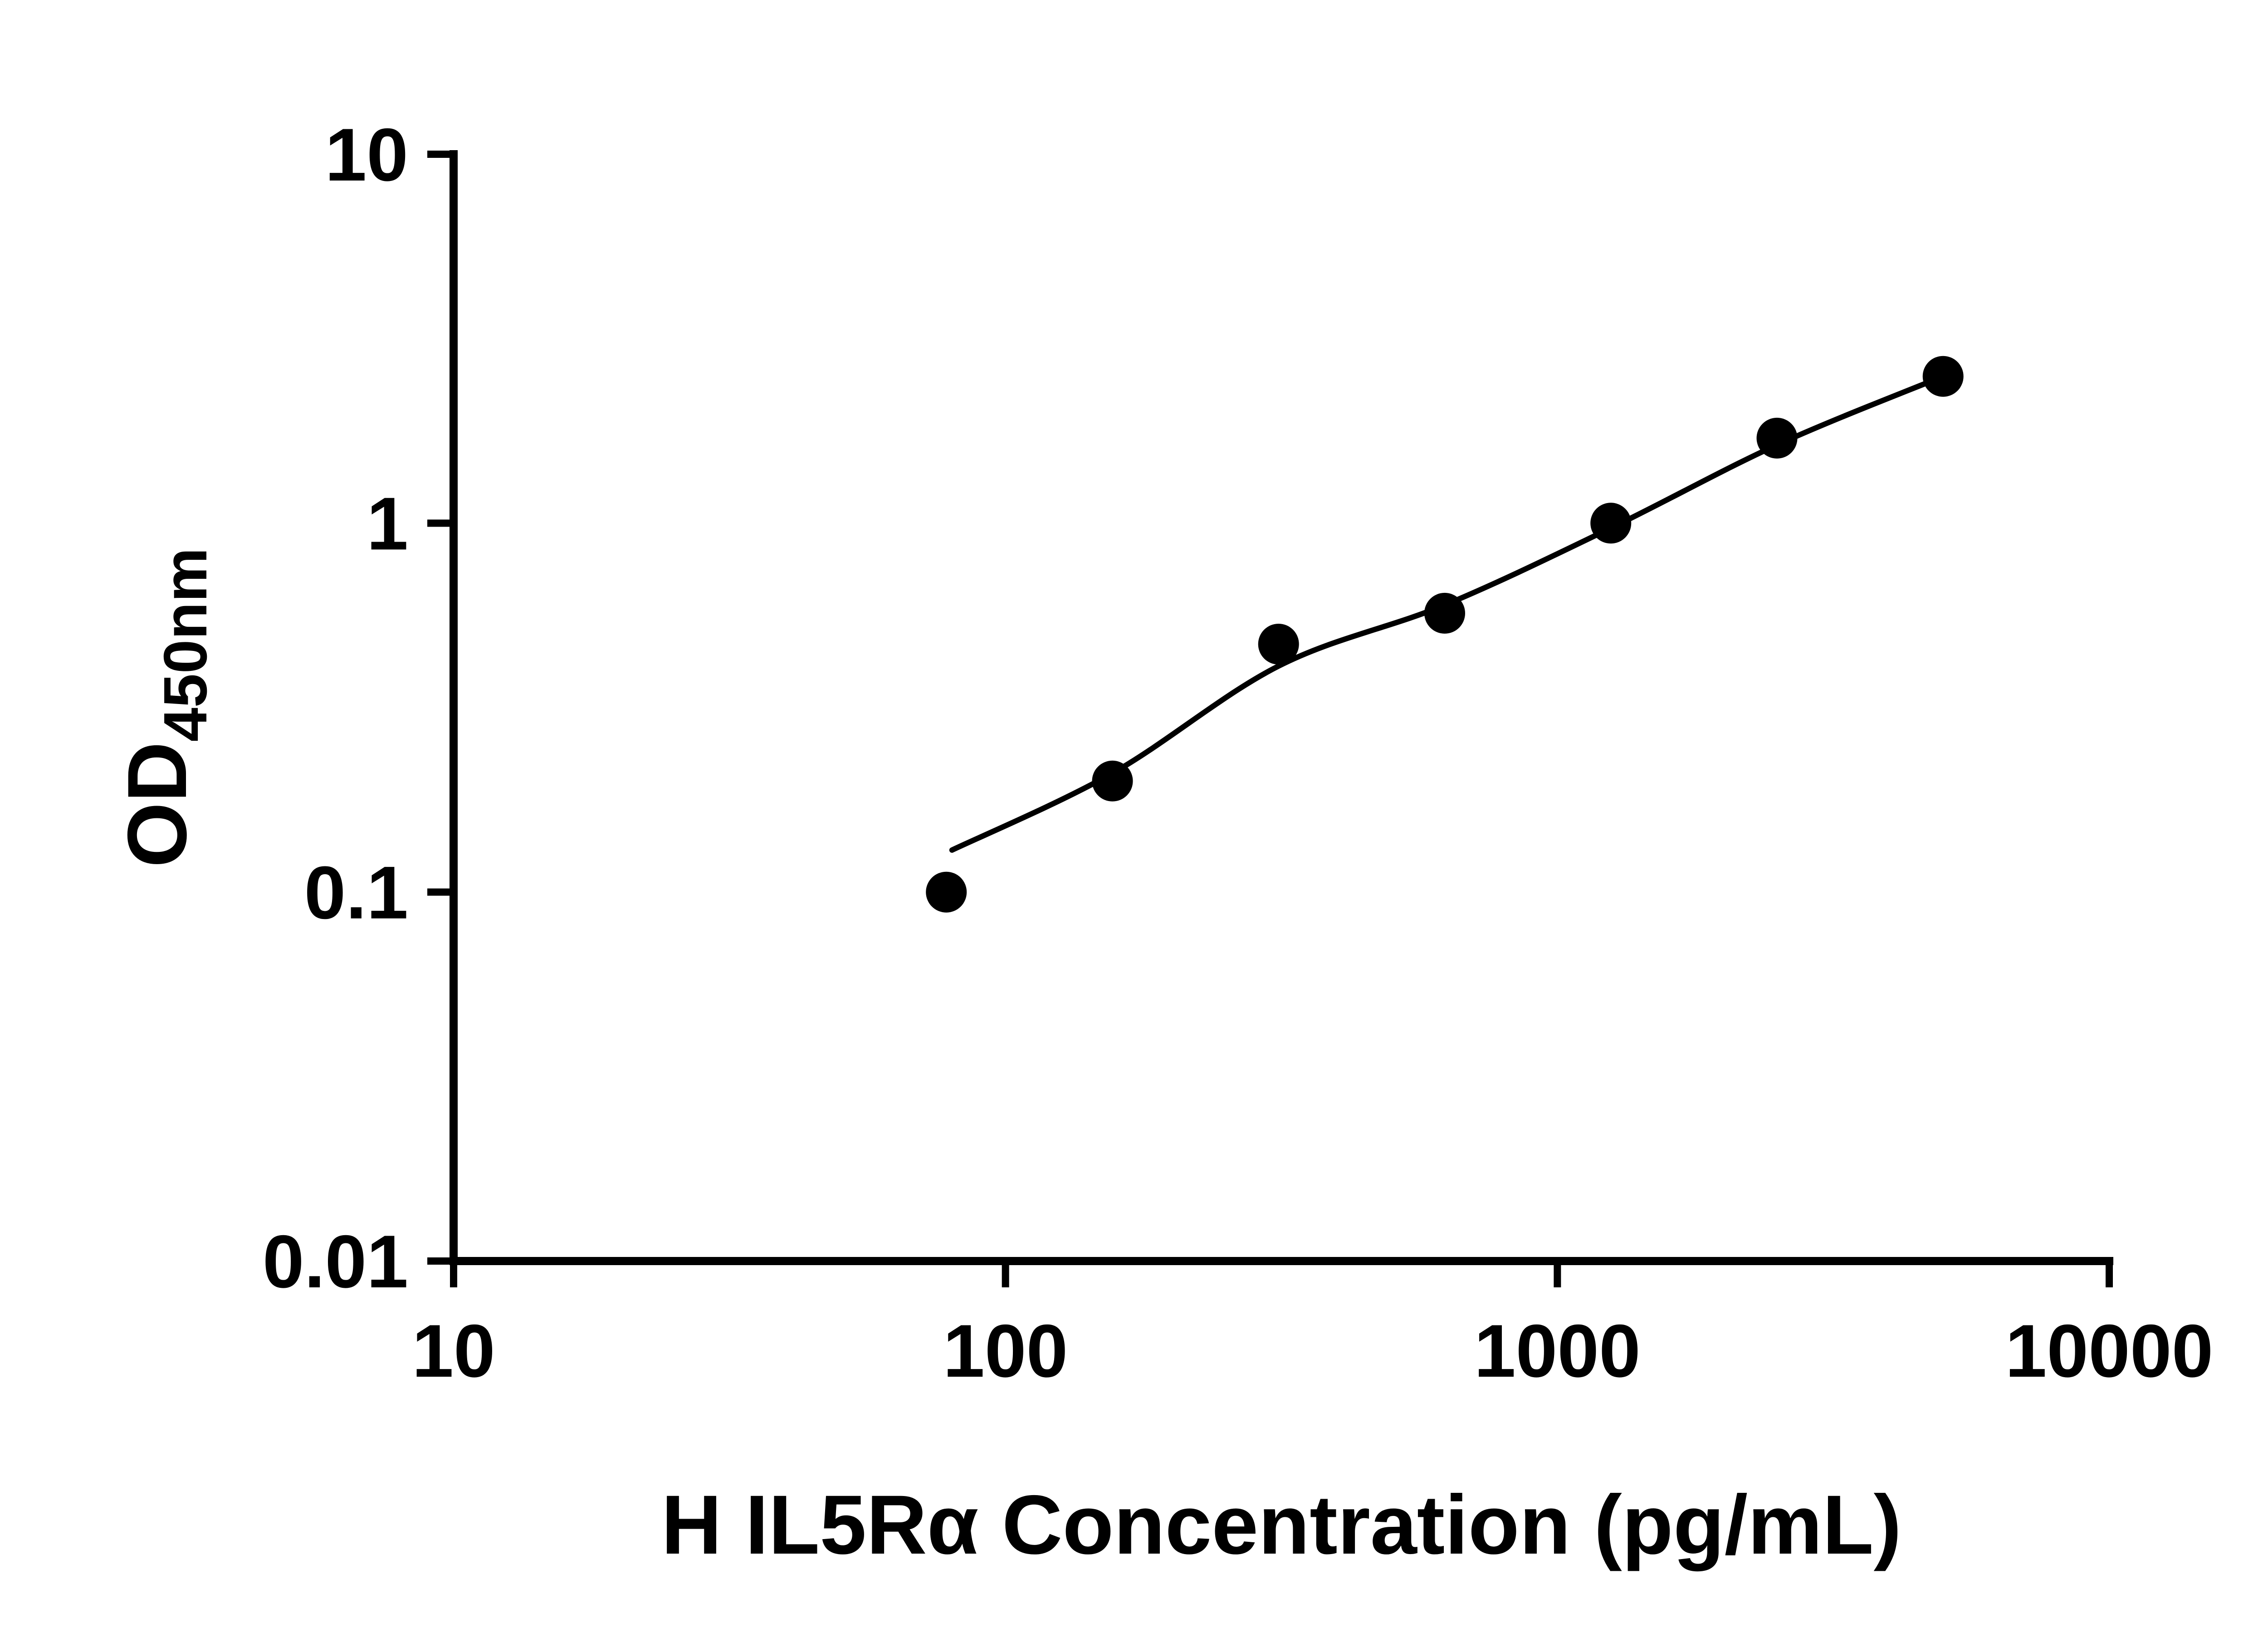  Describe the element at coordinates (454, 1351) in the screenshot. I see `x-tick-label: 10` at that location.